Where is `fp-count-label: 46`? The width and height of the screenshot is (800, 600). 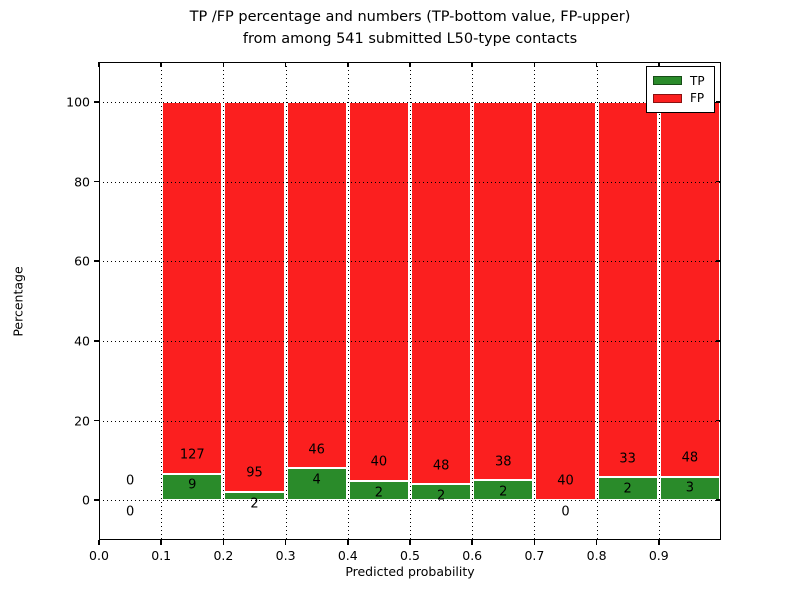 fp-count-label: 46 is located at coordinates (316, 450).